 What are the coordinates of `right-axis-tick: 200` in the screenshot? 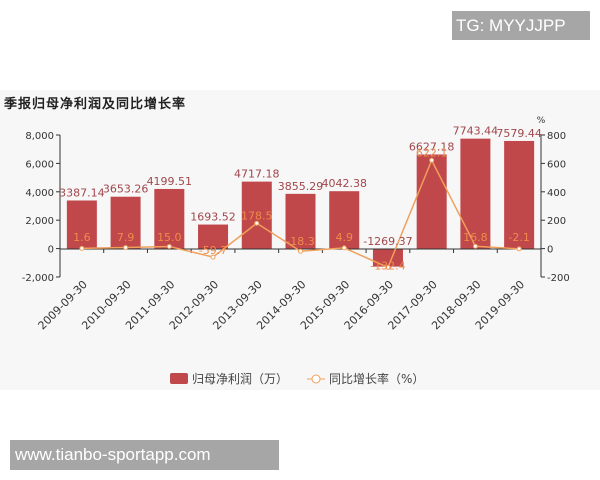 It's located at (556, 221).